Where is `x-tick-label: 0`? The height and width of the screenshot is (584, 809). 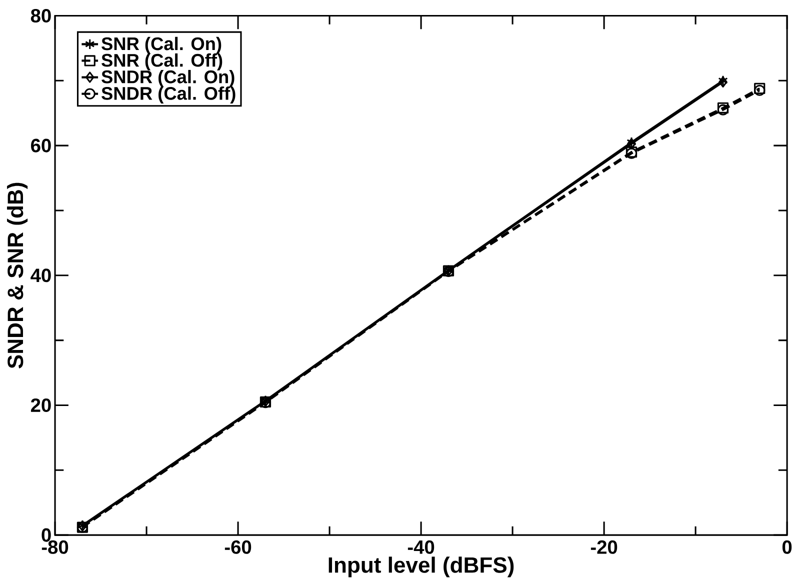 x-tick-label: 0 is located at coordinates (787, 547).